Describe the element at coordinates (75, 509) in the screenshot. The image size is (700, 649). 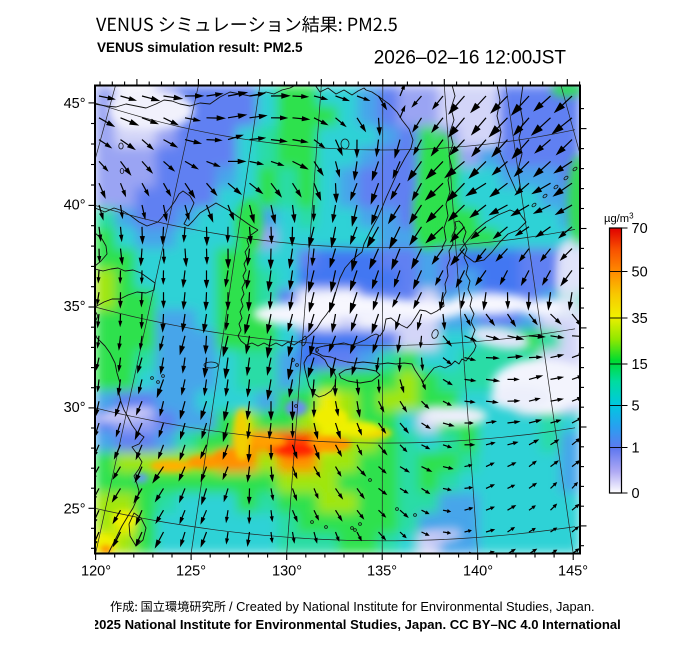
I see `svg-text: 25°` at that location.